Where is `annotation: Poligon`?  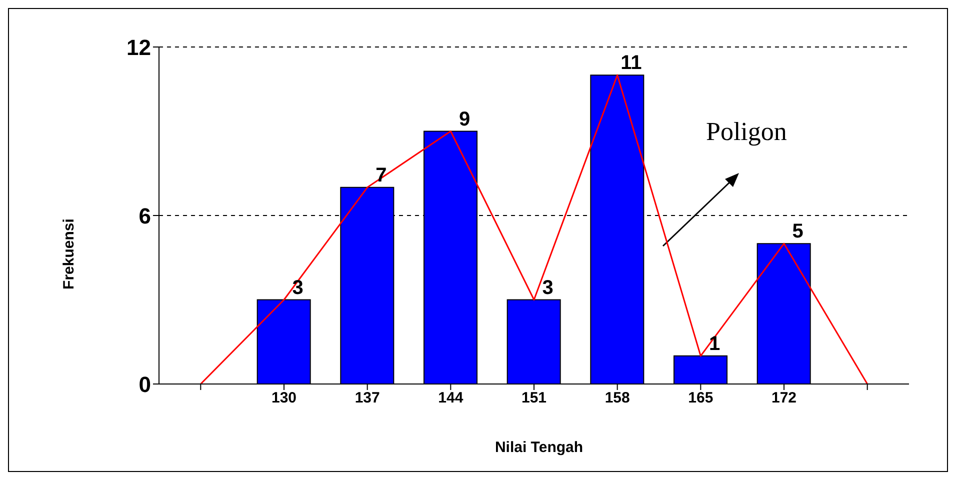
annotation: Poligon is located at coordinates (746, 132).